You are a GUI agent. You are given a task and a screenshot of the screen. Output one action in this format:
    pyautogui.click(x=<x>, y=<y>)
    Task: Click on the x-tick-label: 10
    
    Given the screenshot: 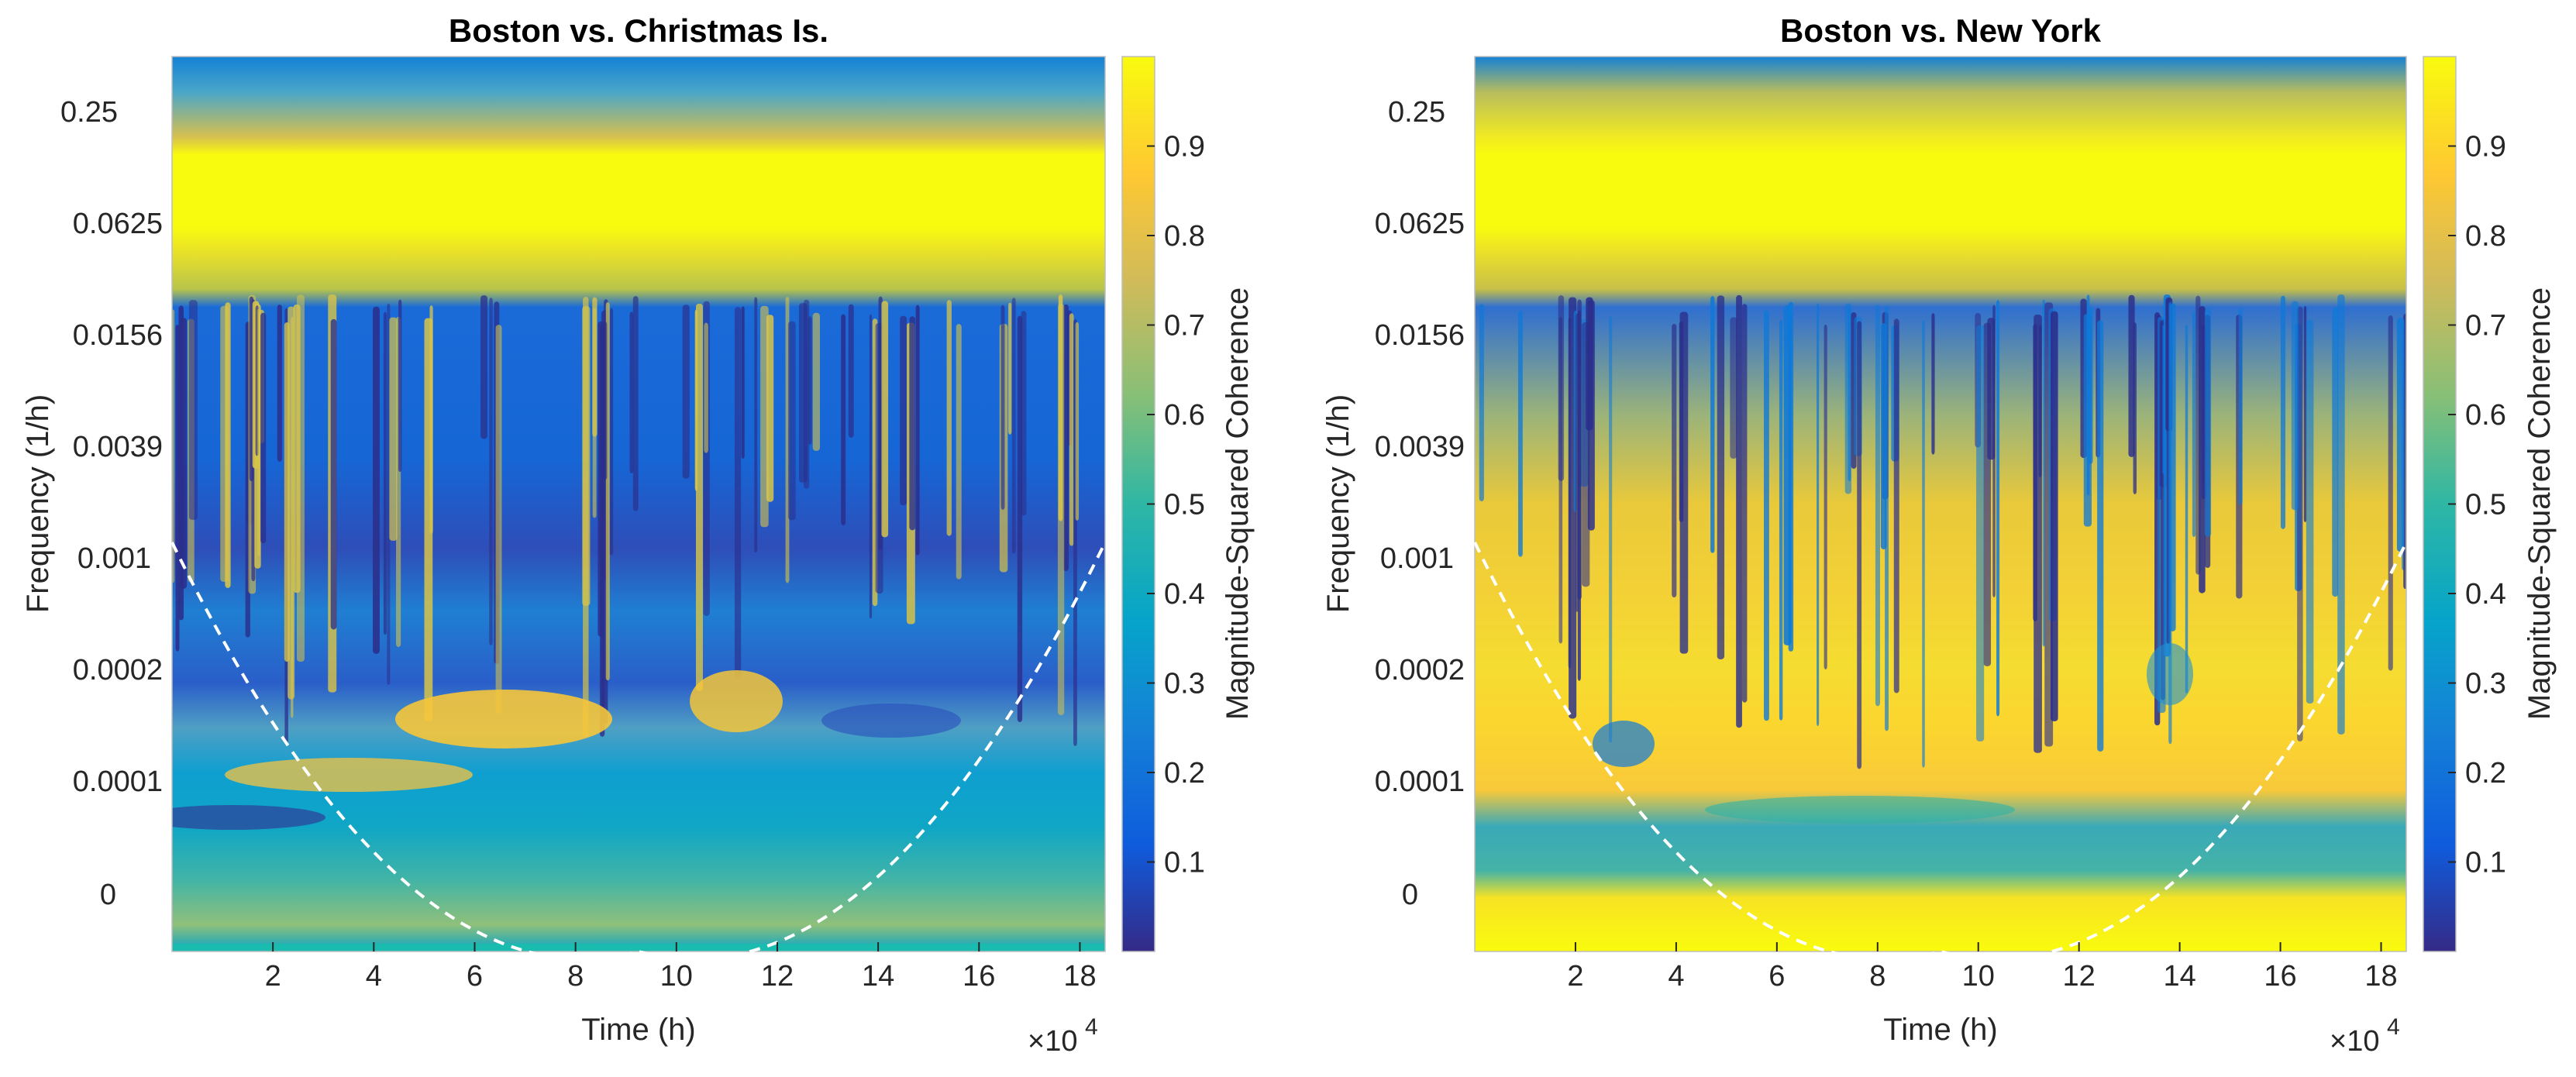 What is the action you would take?
    pyautogui.click(x=1978, y=976)
    